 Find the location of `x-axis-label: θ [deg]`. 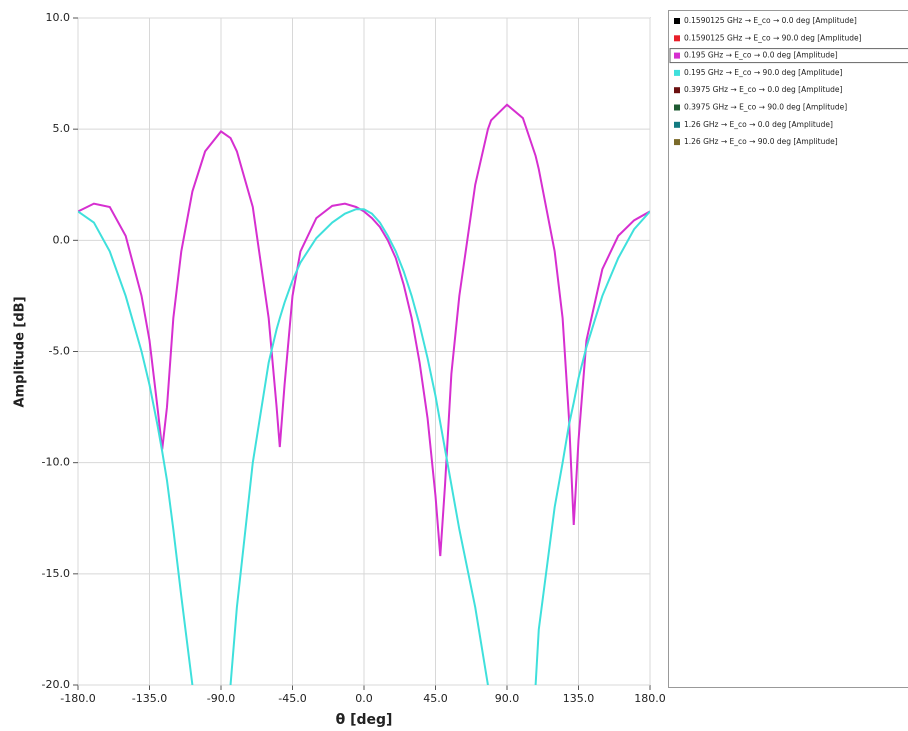

x-axis-label: θ [deg] is located at coordinates (364, 720).